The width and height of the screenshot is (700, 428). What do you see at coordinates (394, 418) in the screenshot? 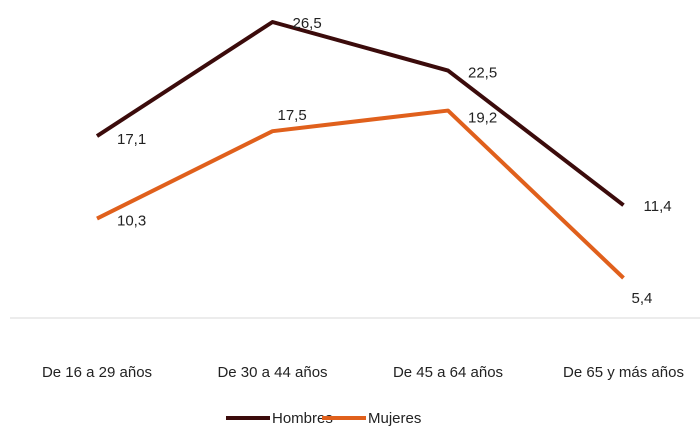
I see `legend-label: Mujeres` at bounding box center [394, 418].